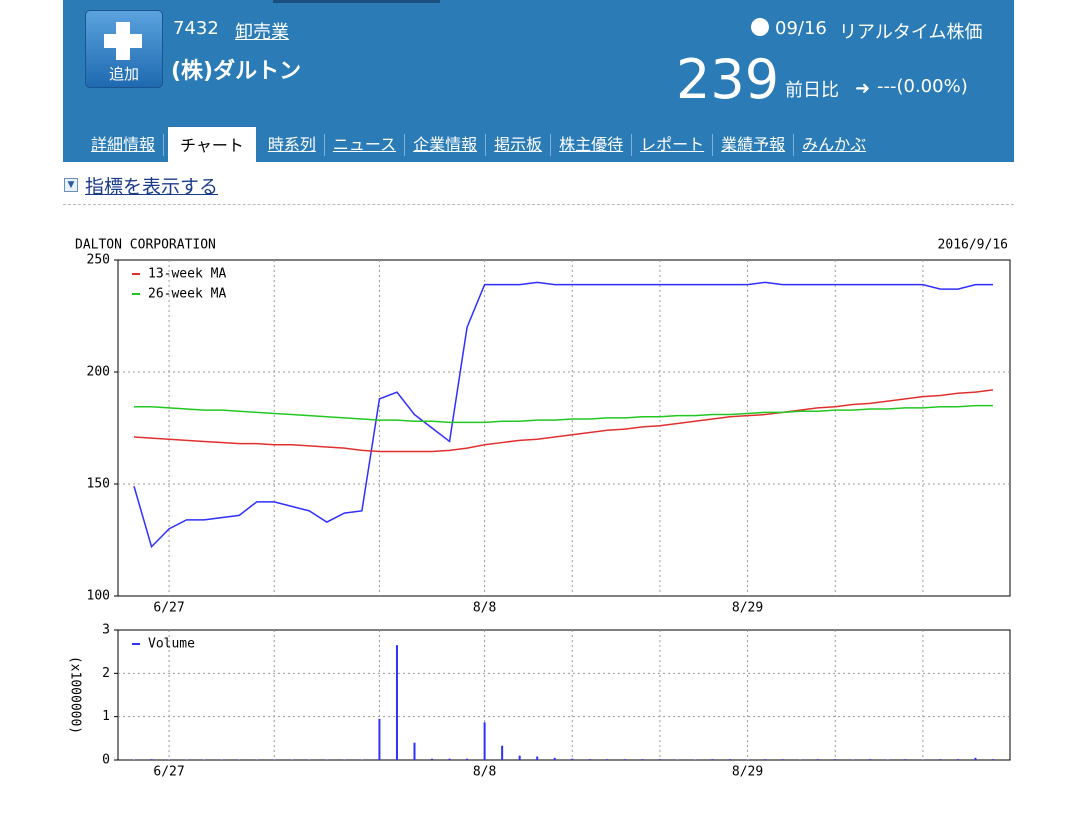 The width and height of the screenshot is (1086, 818). Describe the element at coordinates (728, 79) in the screenshot. I see `price: 239` at that location.